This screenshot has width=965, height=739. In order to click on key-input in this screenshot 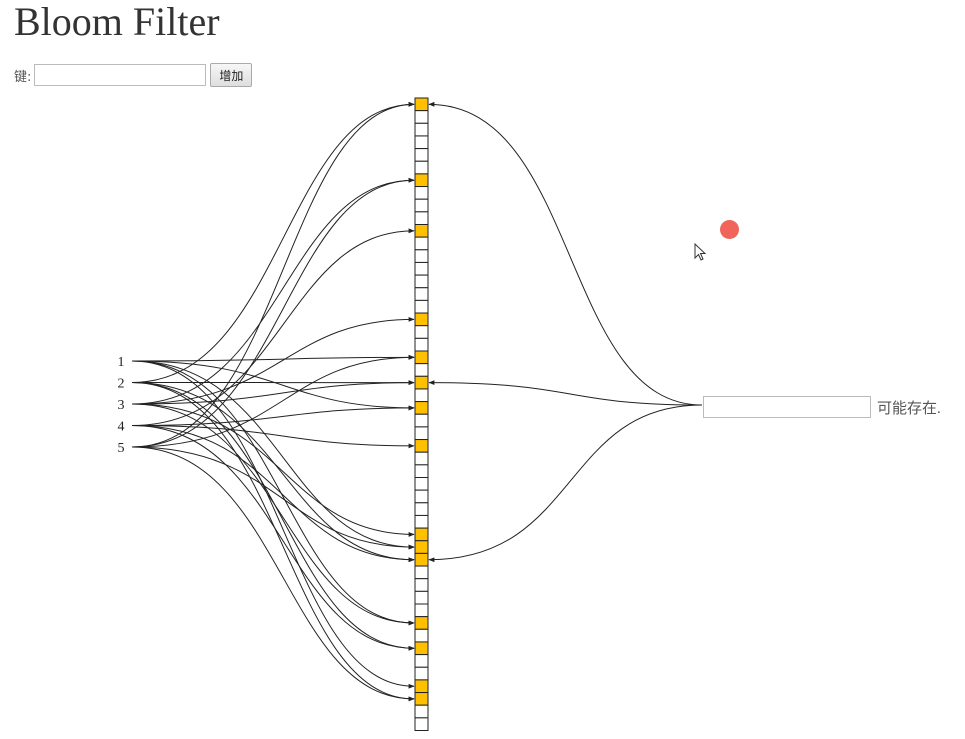, I will do `click(120, 75)`.